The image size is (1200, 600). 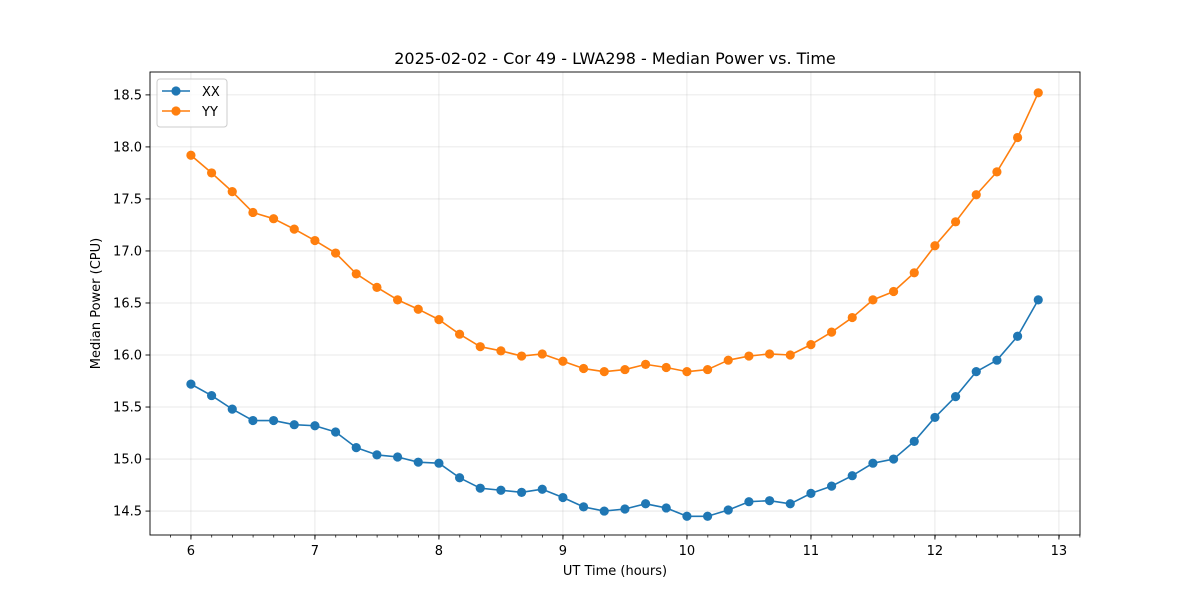 What do you see at coordinates (615, 571) in the screenshot?
I see `x-axis-label: UT Time (hours)` at bounding box center [615, 571].